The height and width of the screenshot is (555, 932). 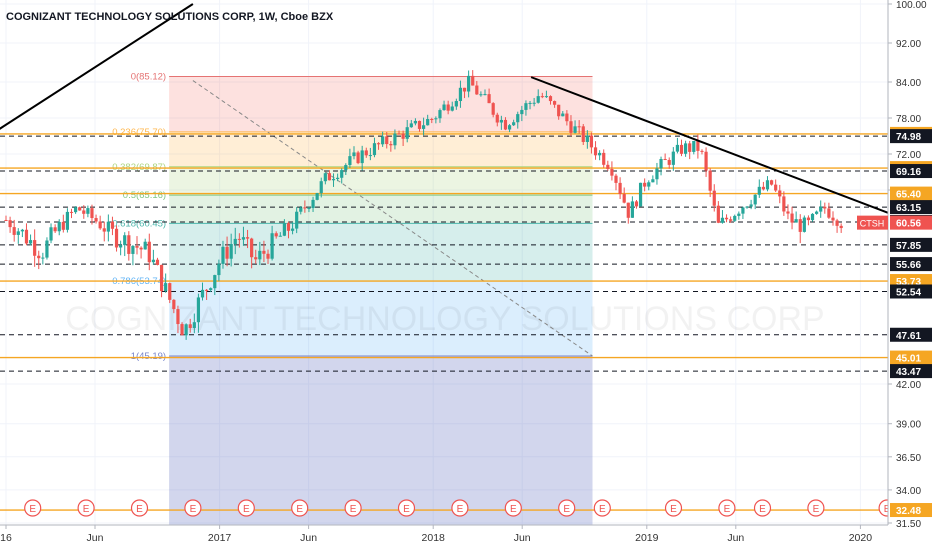 What do you see at coordinates (908, 265) in the screenshot?
I see `price-badge-label: 55.66` at bounding box center [908, 265].